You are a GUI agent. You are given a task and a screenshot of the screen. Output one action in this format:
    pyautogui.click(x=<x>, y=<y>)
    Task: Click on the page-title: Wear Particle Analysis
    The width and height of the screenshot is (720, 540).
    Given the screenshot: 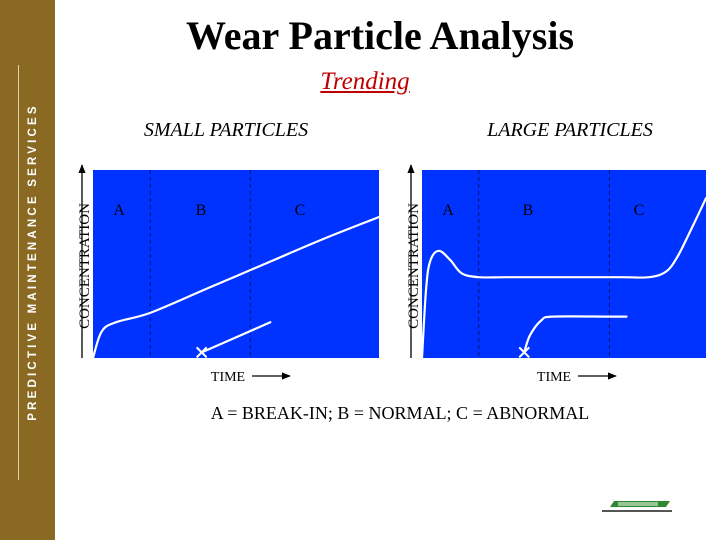 What is the action you would take?
    pyautogui.click(x=380, y=35)
    